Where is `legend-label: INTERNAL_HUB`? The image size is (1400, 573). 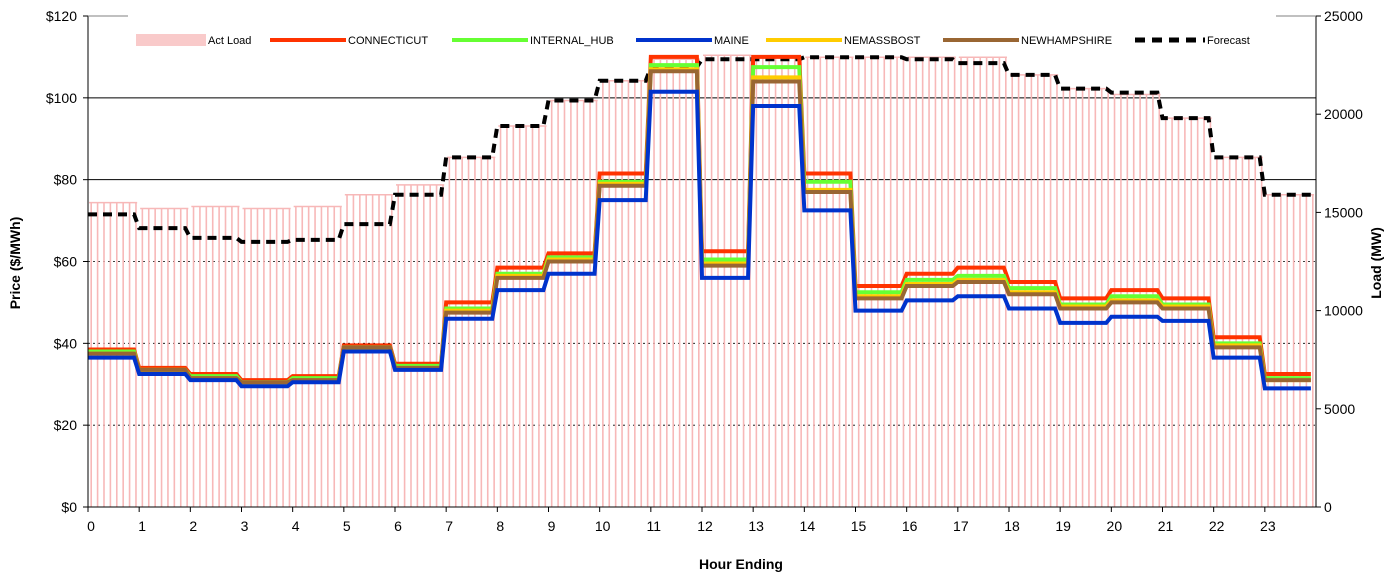
legend-label: INTERNAL_HUB is located at coordinates (572, 41).